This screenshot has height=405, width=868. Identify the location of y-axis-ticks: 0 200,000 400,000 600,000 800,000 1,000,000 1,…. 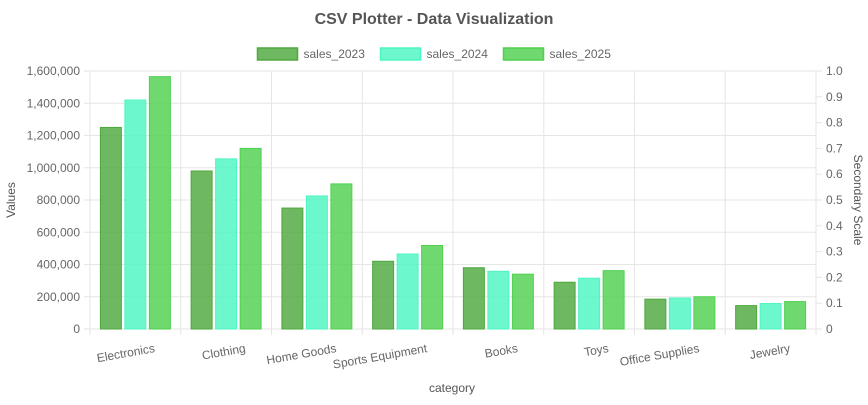
(54, 200).